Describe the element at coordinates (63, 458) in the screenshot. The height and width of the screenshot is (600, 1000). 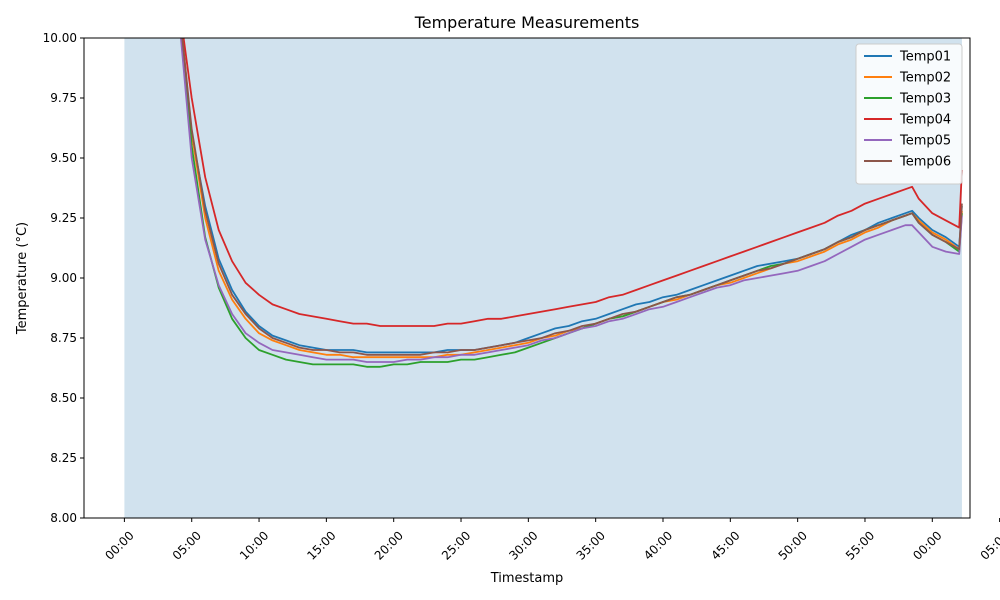
I see `y-tick-label: 8.25` at that location.